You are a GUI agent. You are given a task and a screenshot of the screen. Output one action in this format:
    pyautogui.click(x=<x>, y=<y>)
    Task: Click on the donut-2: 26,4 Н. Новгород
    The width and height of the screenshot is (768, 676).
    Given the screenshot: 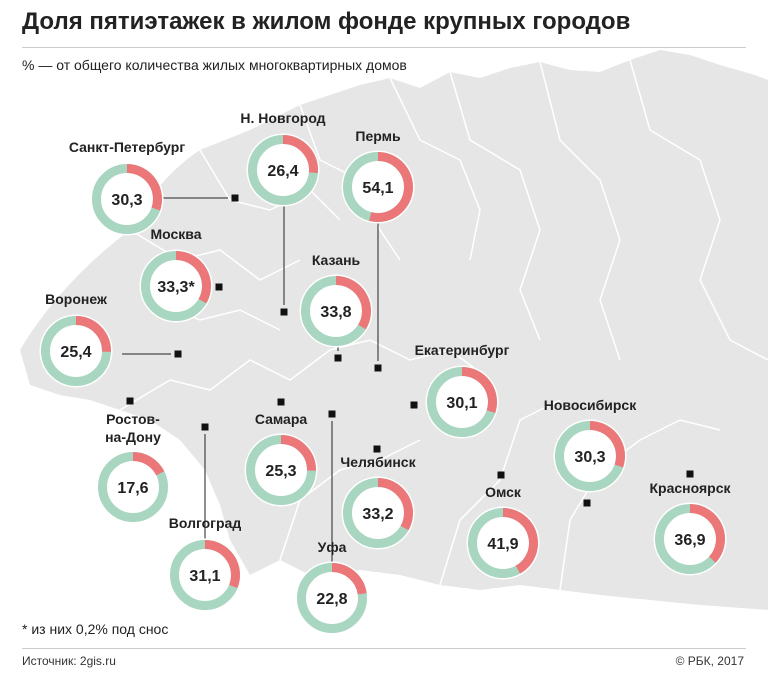 What is the action you would take?
    pyautogui.click(x=283, y=158)
    